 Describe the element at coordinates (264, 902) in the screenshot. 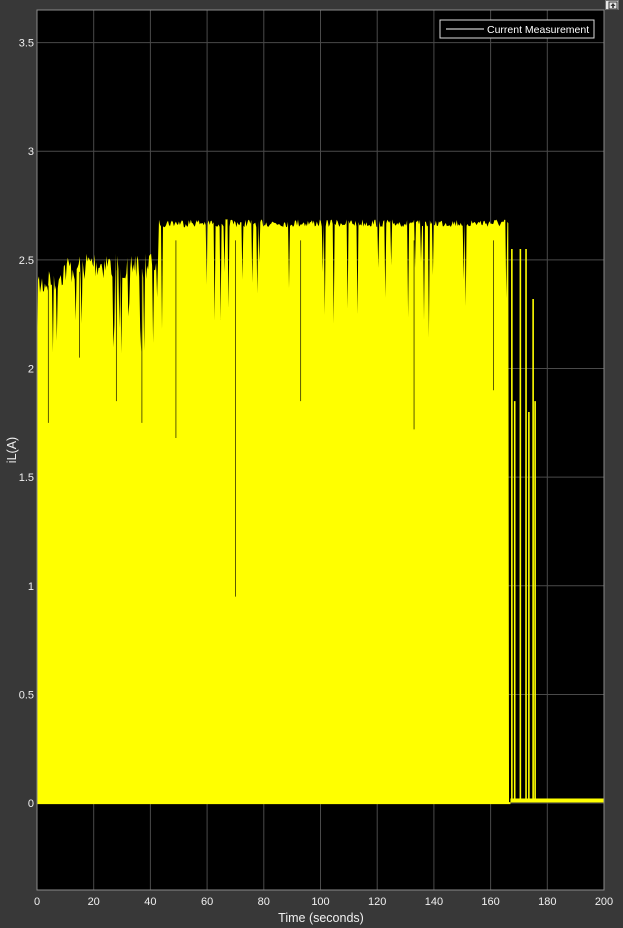

I see `x-tick-label: 80` at that location.